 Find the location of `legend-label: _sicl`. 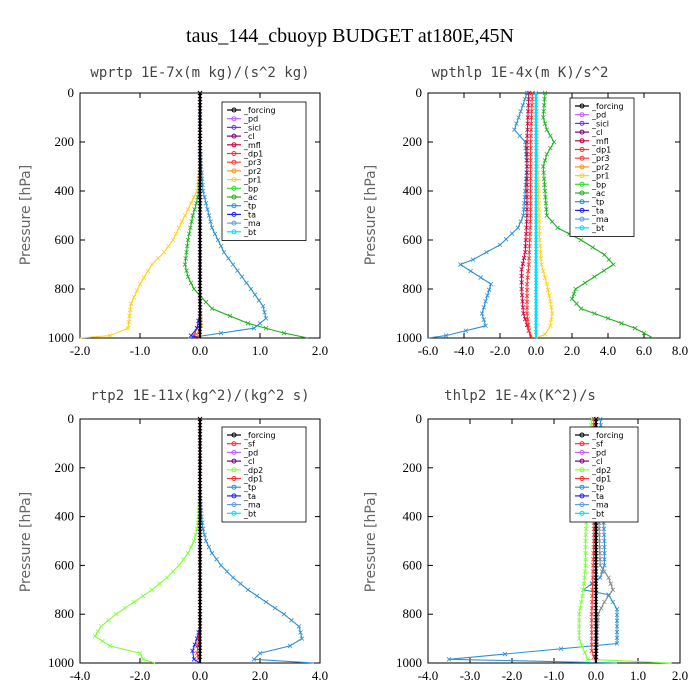

legend-label: _sicl is located at coordinates (600, 123).